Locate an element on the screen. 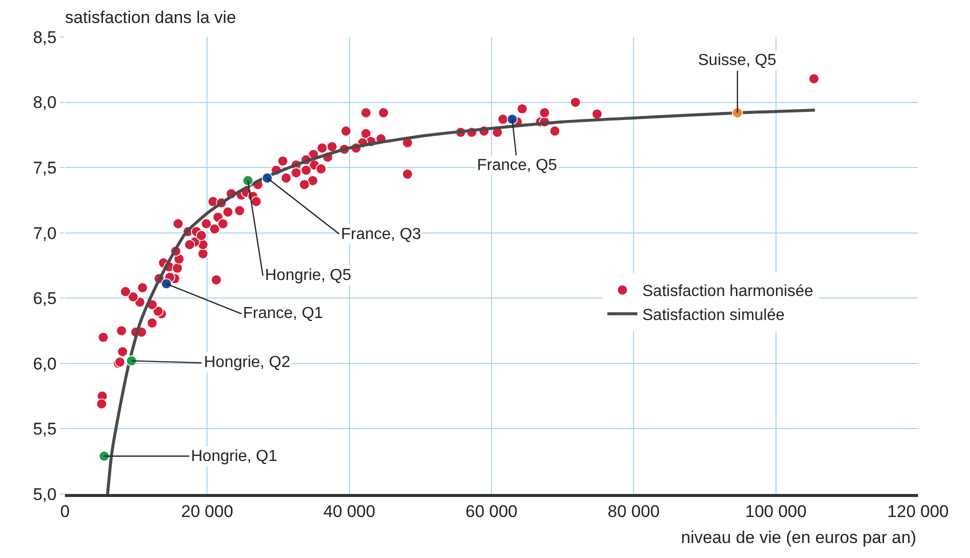 The width and height of the screenshot is (970, 558). annotation: Hongrie, Q5 is located at coordinates (308, 275).